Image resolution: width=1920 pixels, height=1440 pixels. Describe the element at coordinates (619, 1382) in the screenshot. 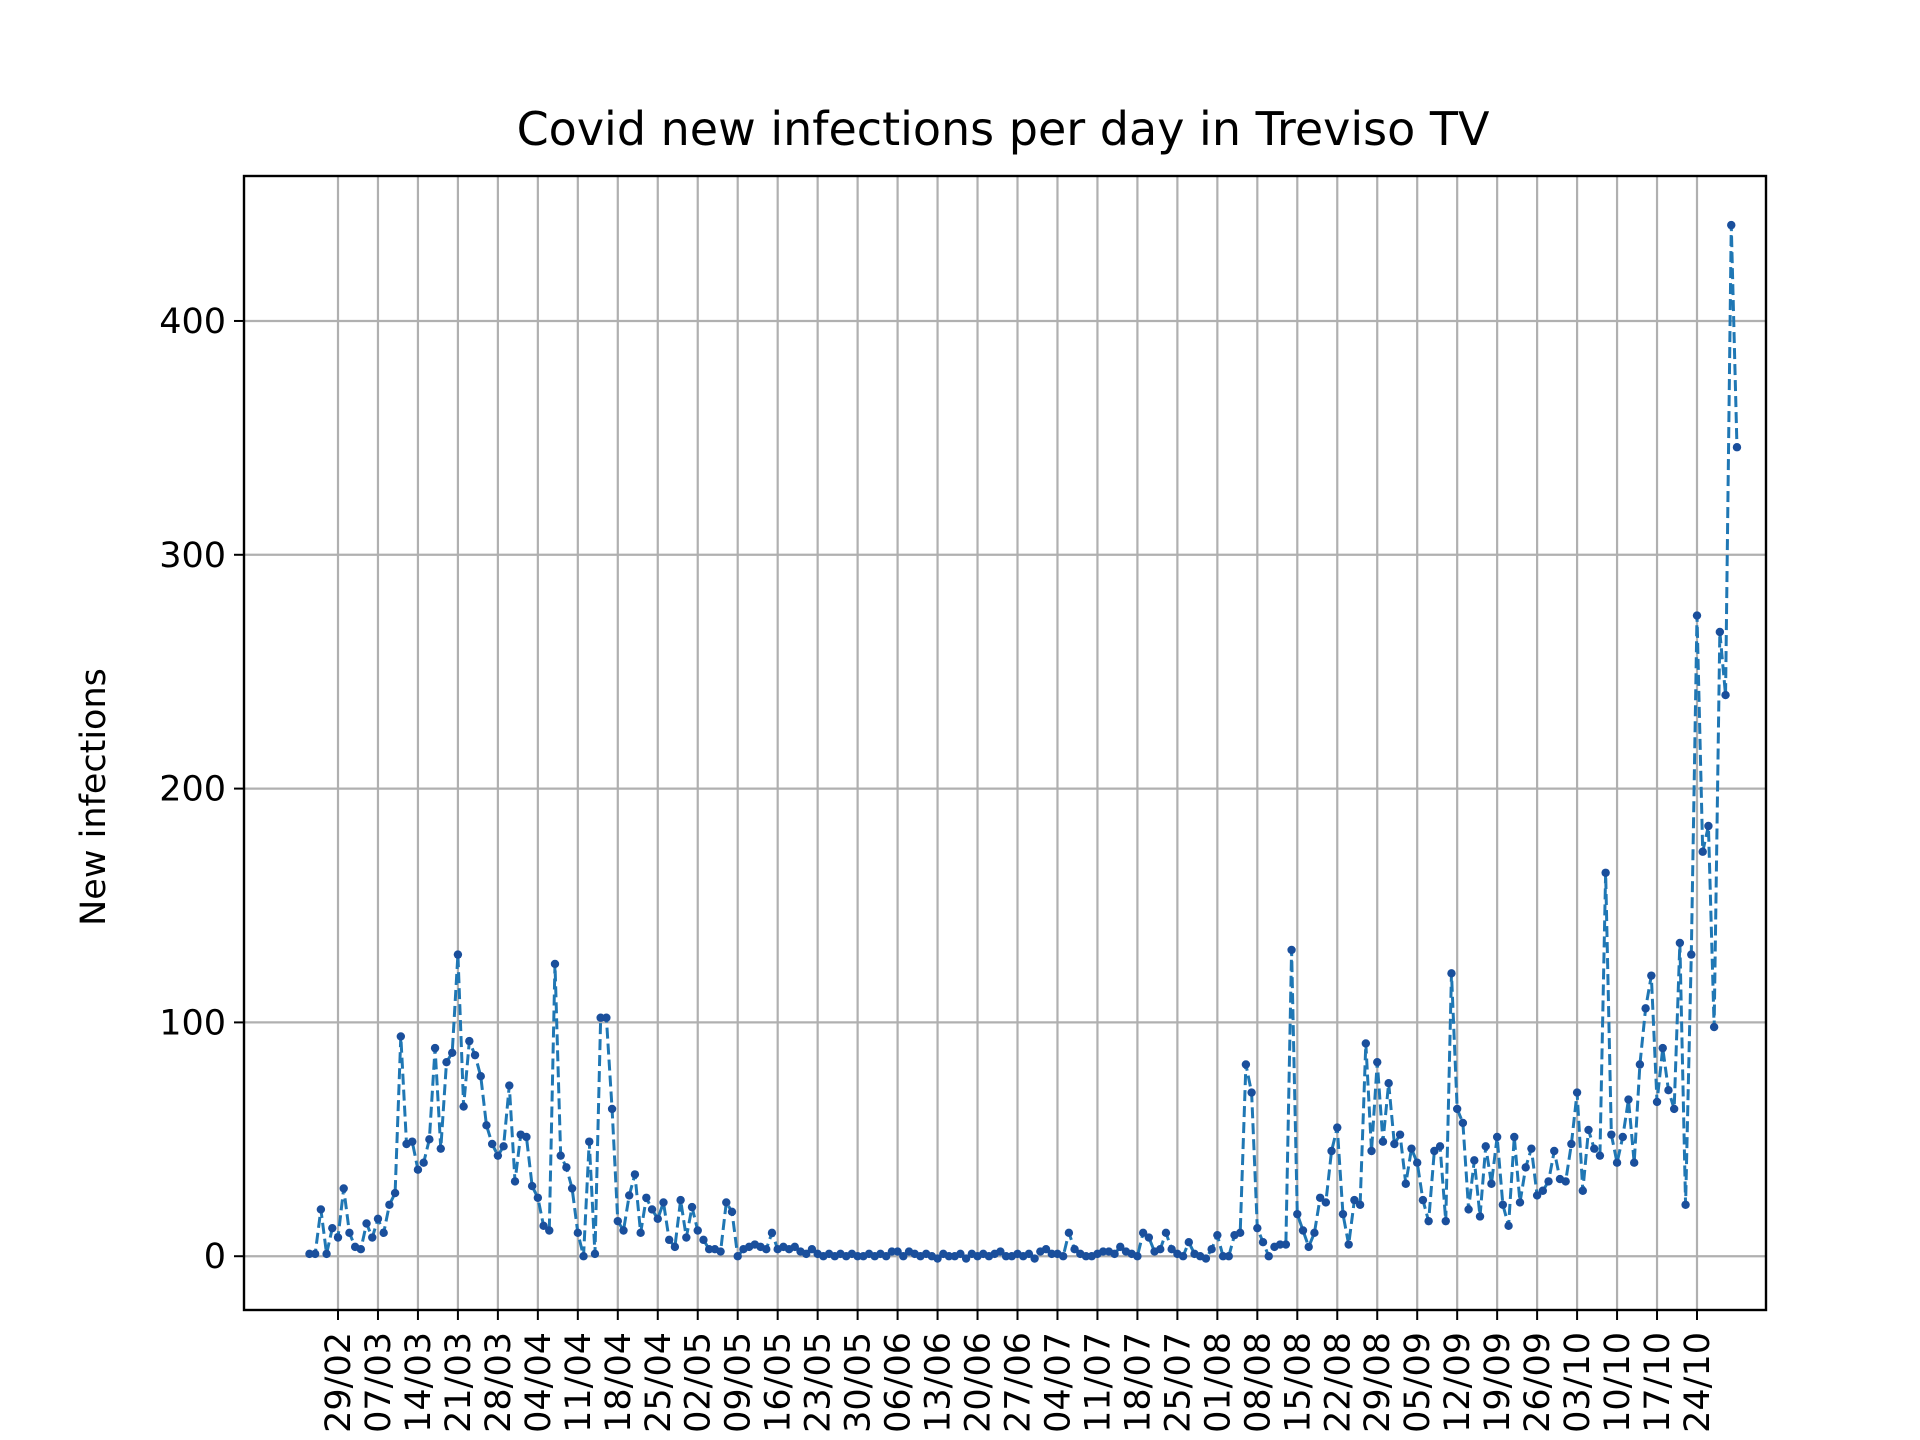

I see `x-tick-label: 18/04` at that location.